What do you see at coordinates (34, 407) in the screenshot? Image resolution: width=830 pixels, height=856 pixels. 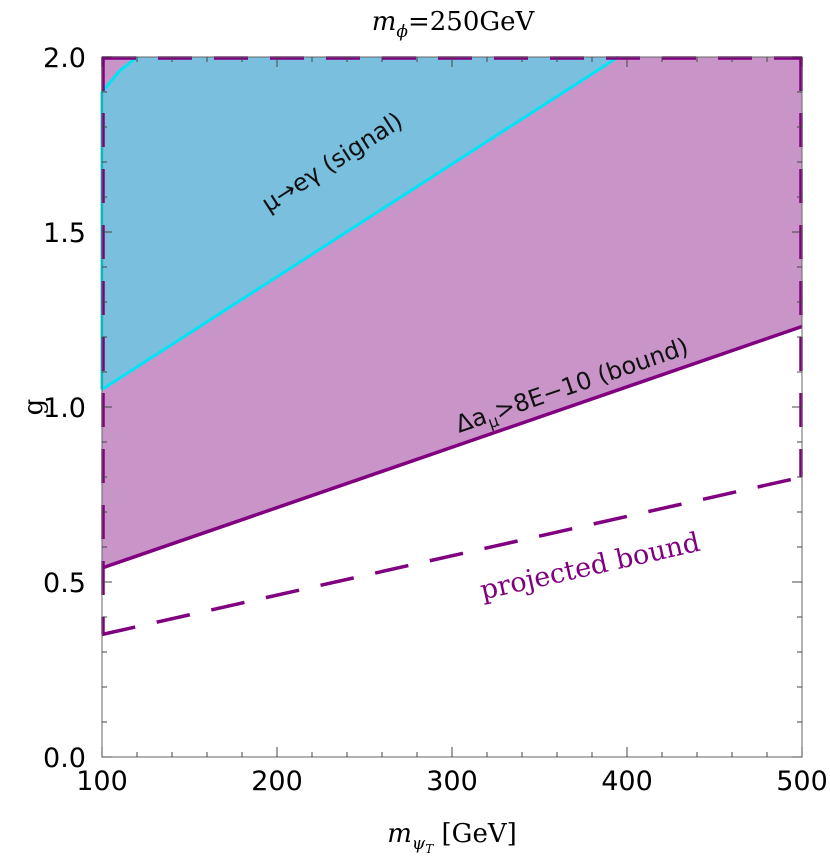 I see `y-axis-label: g` at bounding box center [34, 407].